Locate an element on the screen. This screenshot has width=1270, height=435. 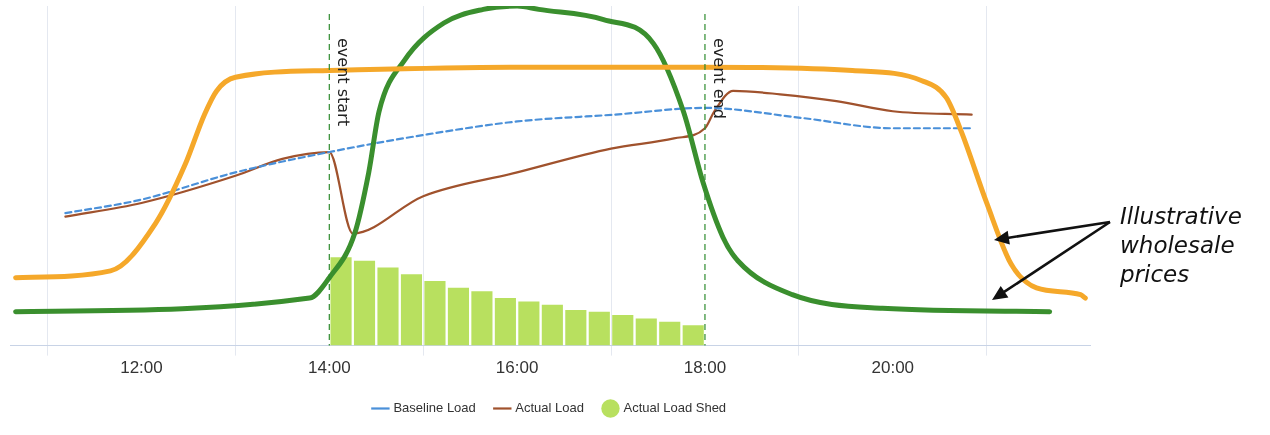
ref-line-label: event start is located at coordinates (344, 82).